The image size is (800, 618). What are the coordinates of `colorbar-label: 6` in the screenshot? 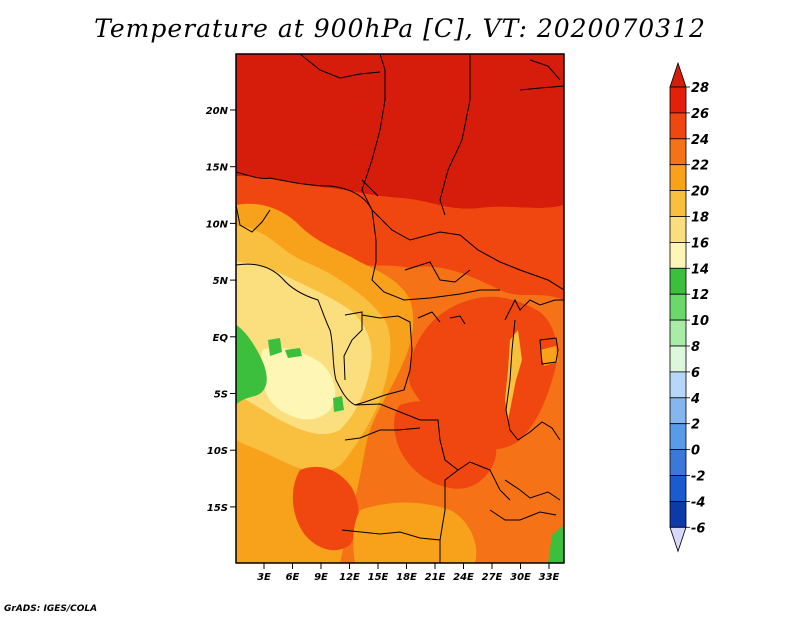 It's located at (695, 373).